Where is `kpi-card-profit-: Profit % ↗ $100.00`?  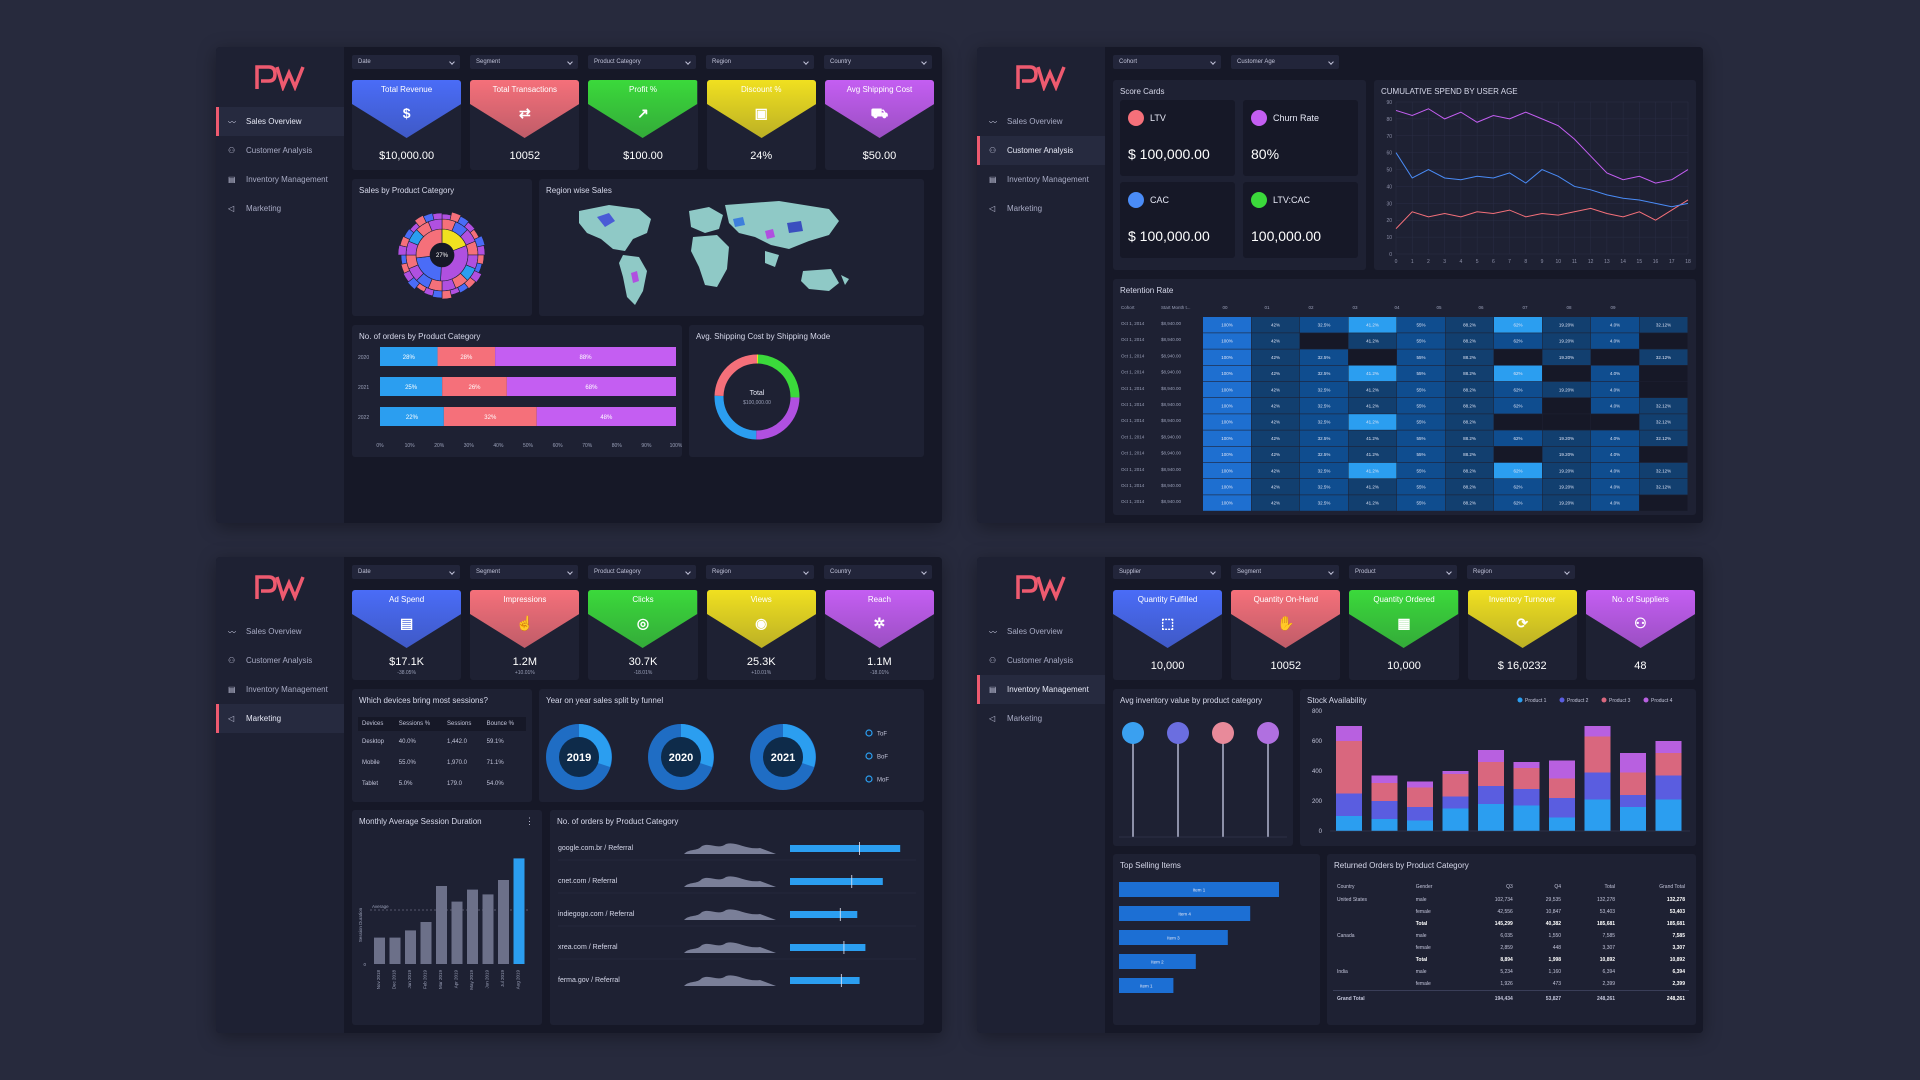 kpi-card-profit-: Profit % ↗ $100.00 is located at coordinates (643, 125).